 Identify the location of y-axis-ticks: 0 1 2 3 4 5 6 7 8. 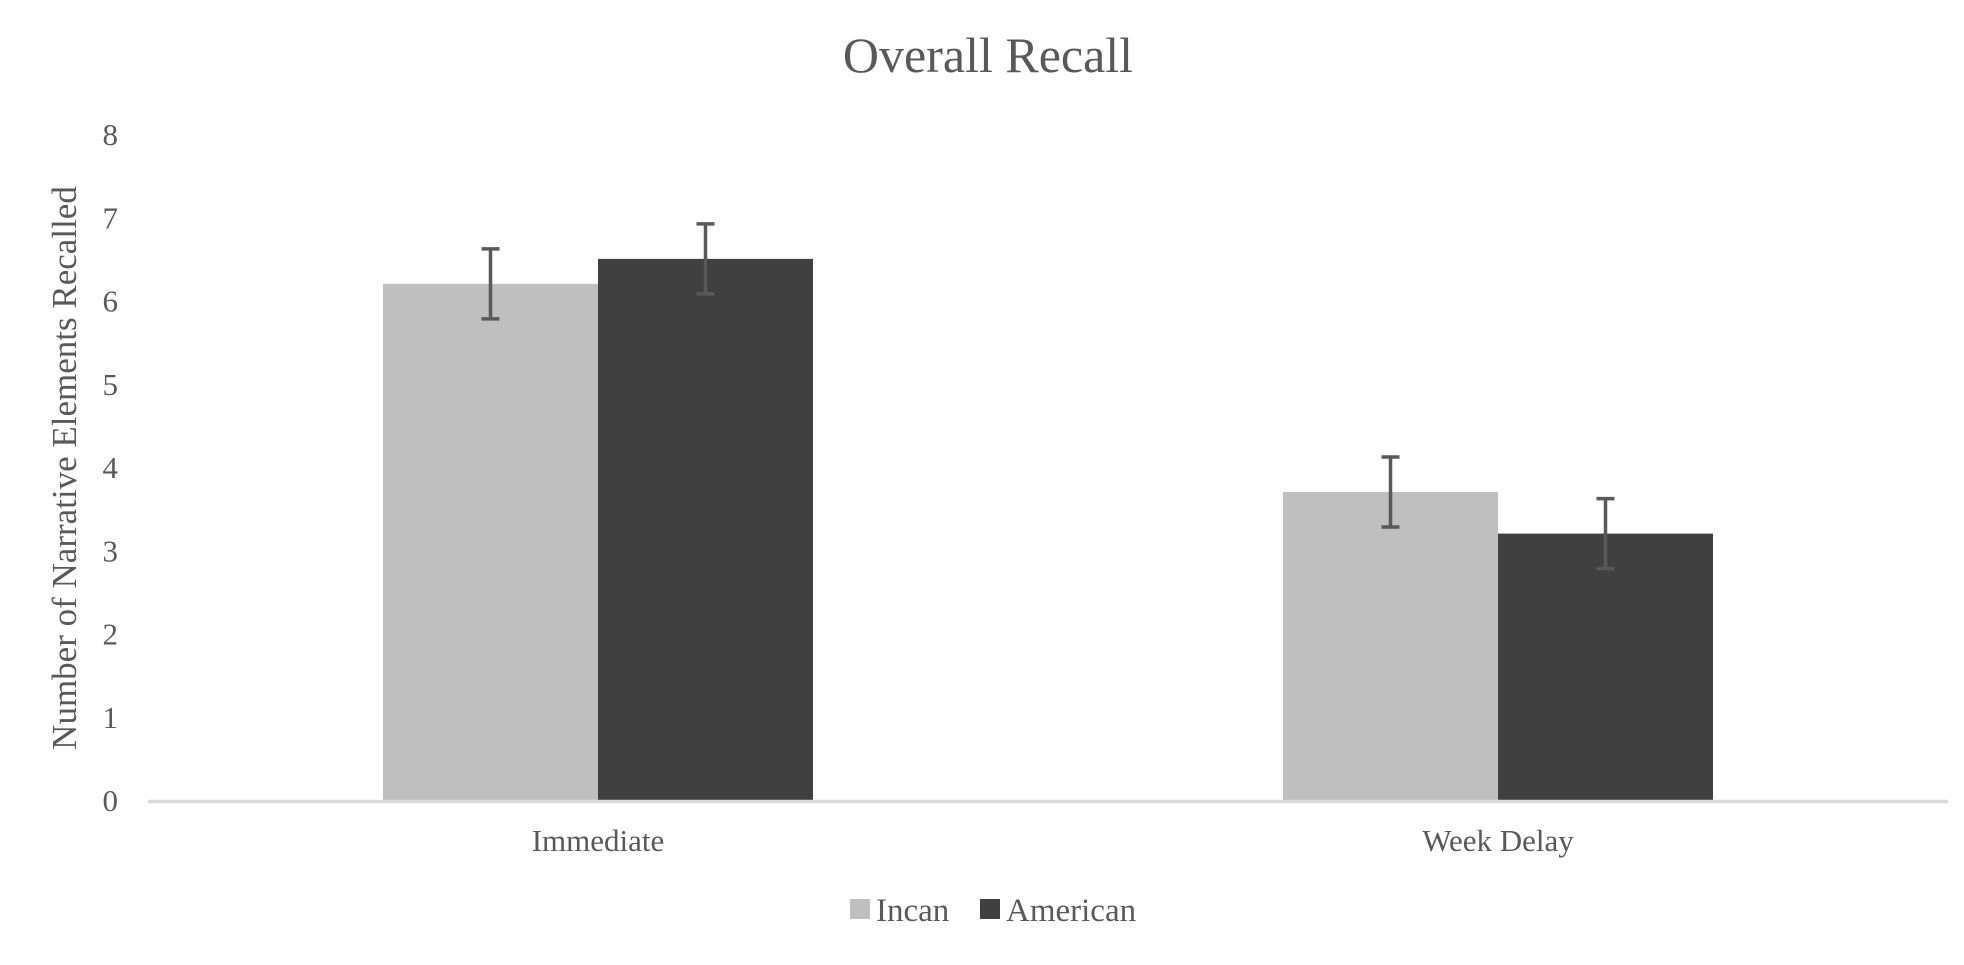
(111, 467).